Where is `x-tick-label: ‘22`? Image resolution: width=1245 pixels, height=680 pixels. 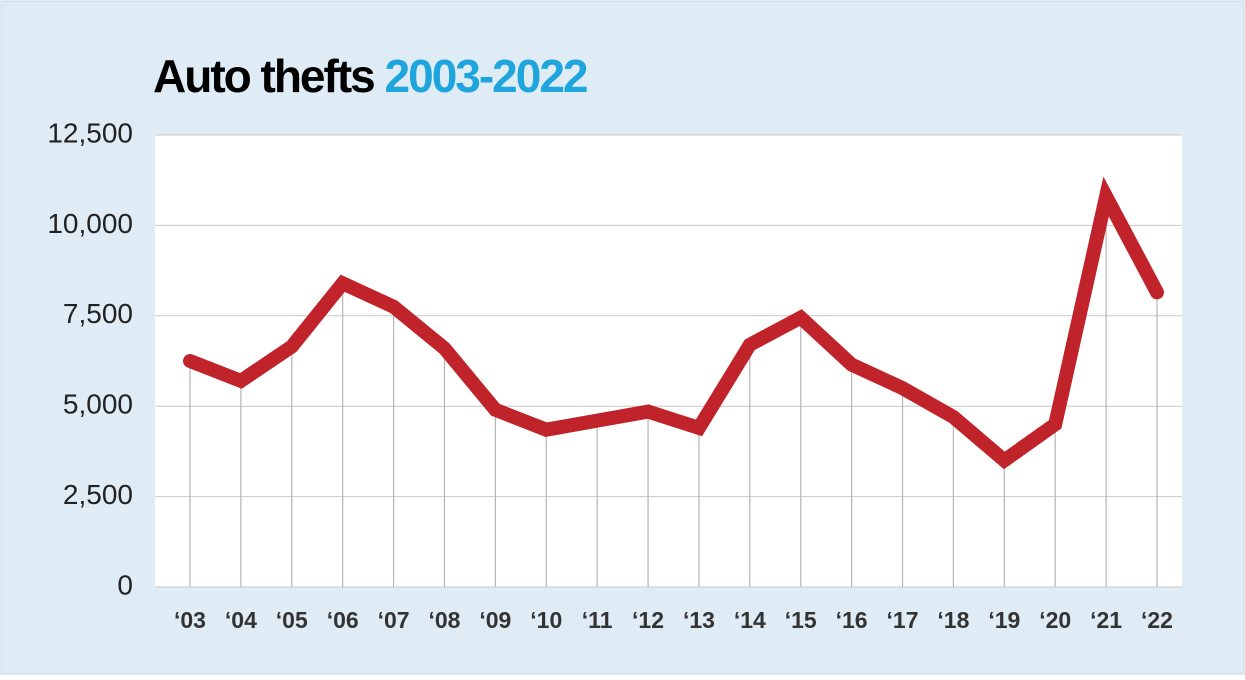
x-tick-label: ‘22 is located at coordinates (1157, 620).